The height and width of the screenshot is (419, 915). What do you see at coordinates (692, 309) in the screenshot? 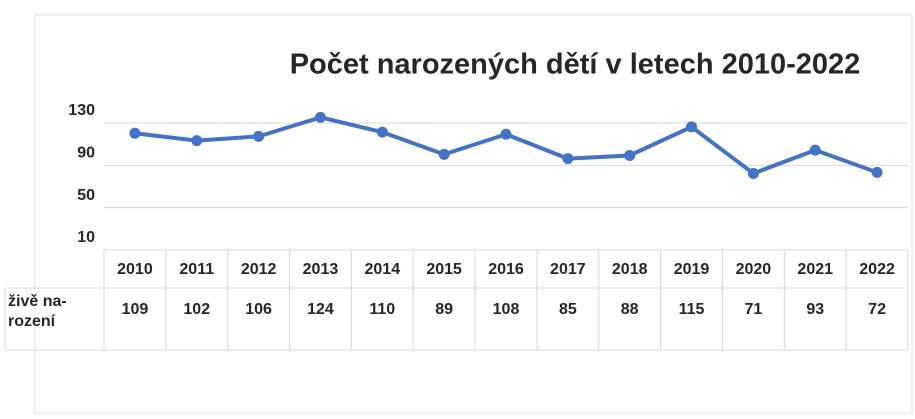
I see `table-value: 115` at bounding box center [692, 309].